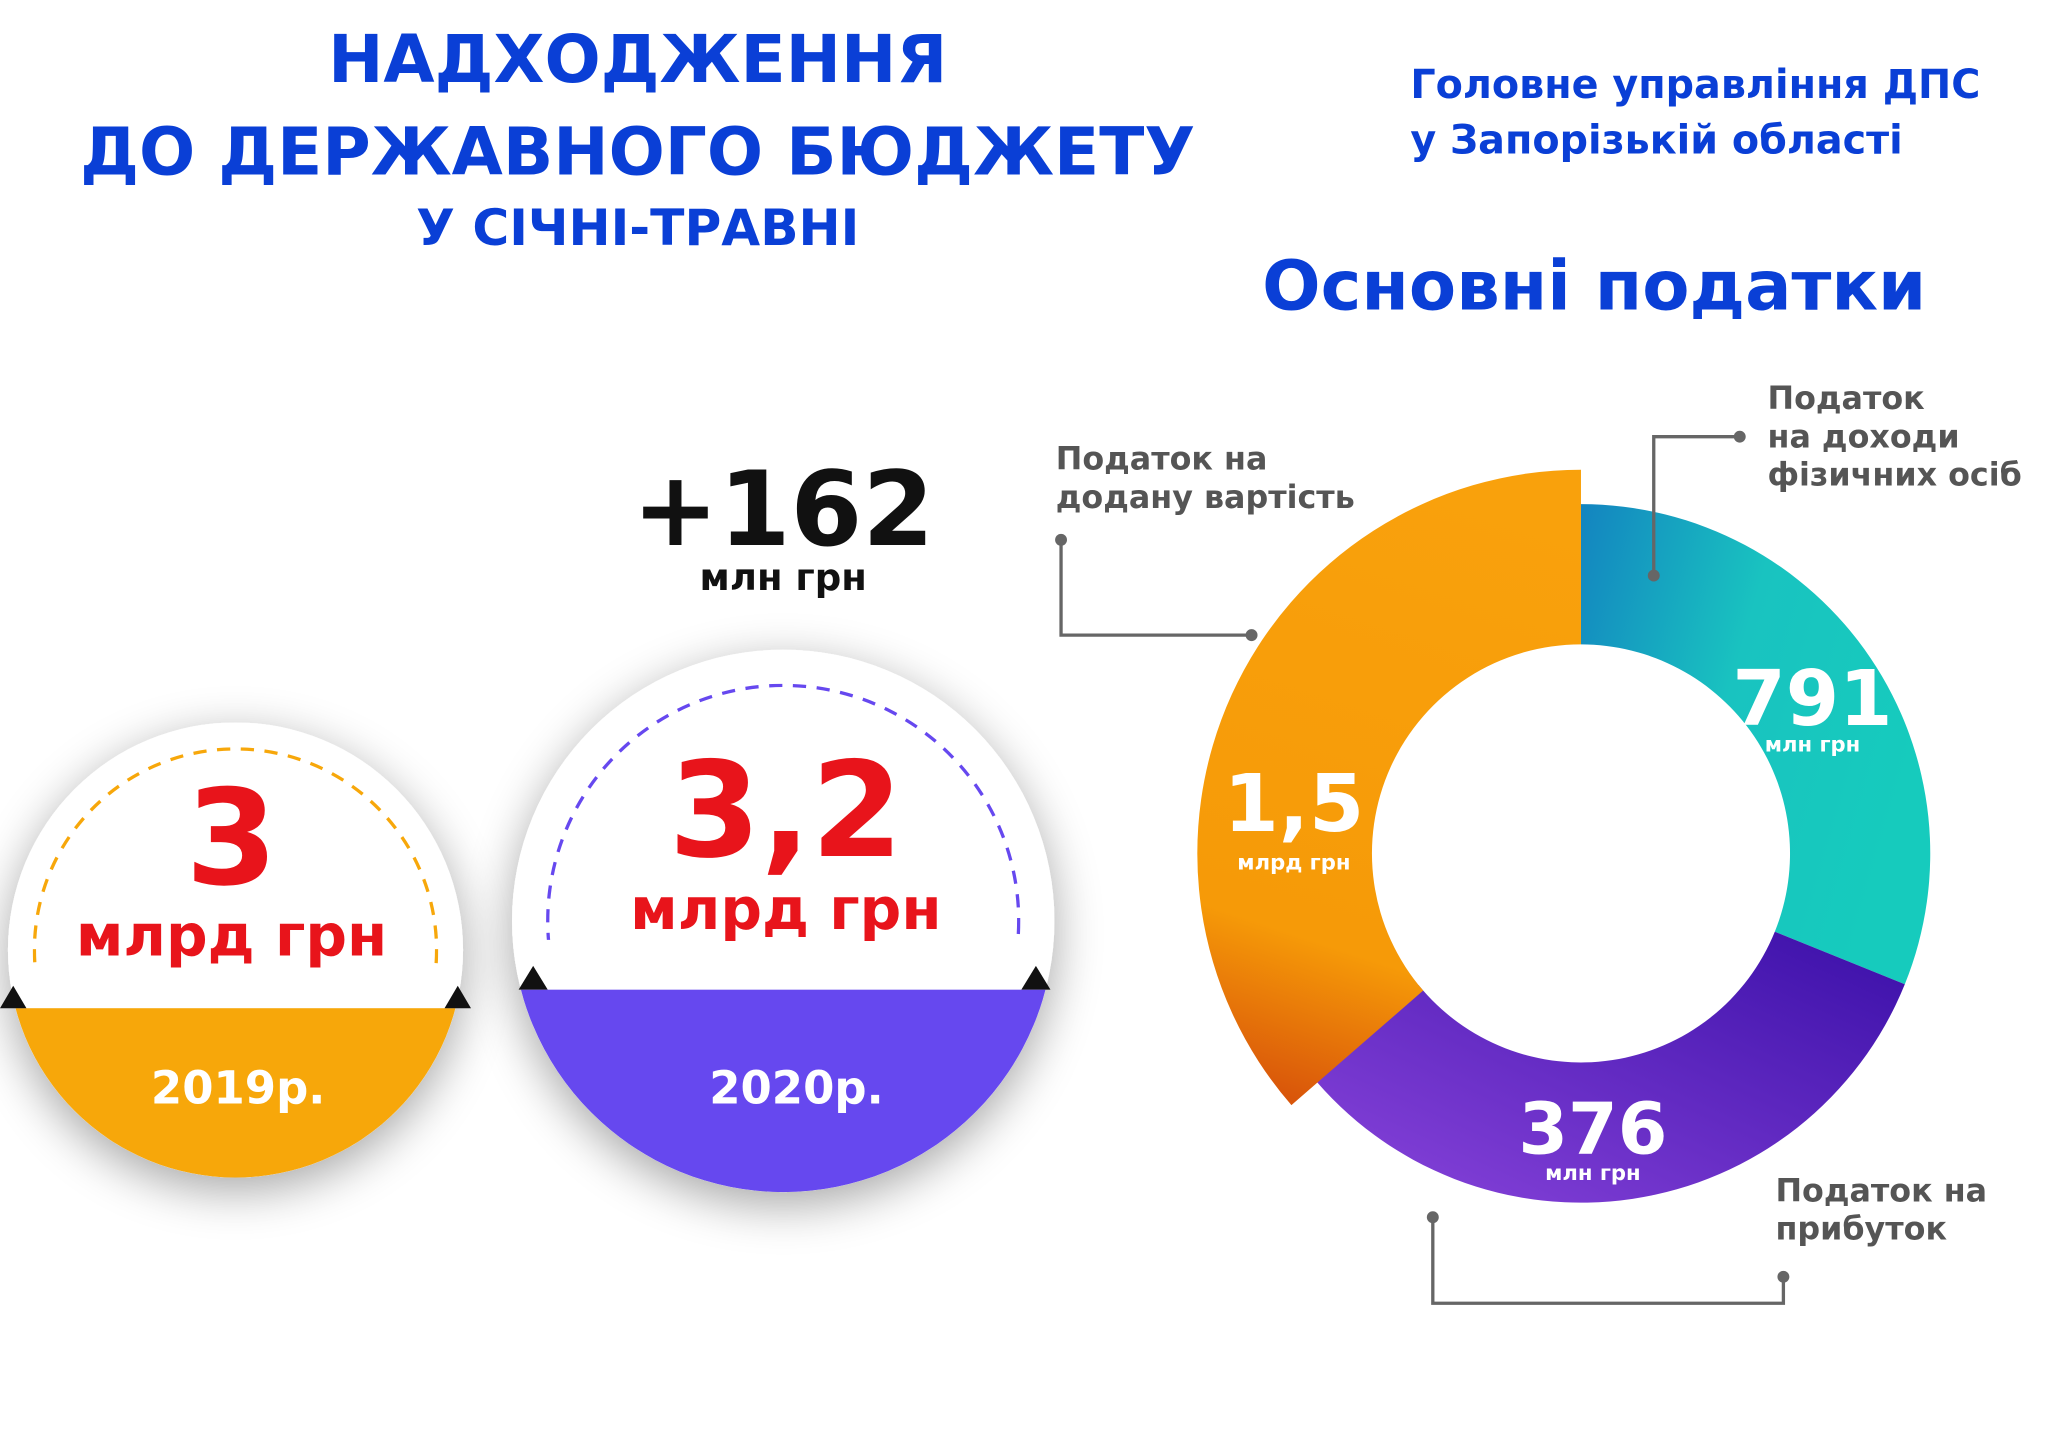 The image size is (2048, 1429). What do you see at coordinates (1205, 498) in the screenshot?
I see `tax-label: додану вартість` at bounding box center [1205, 498].